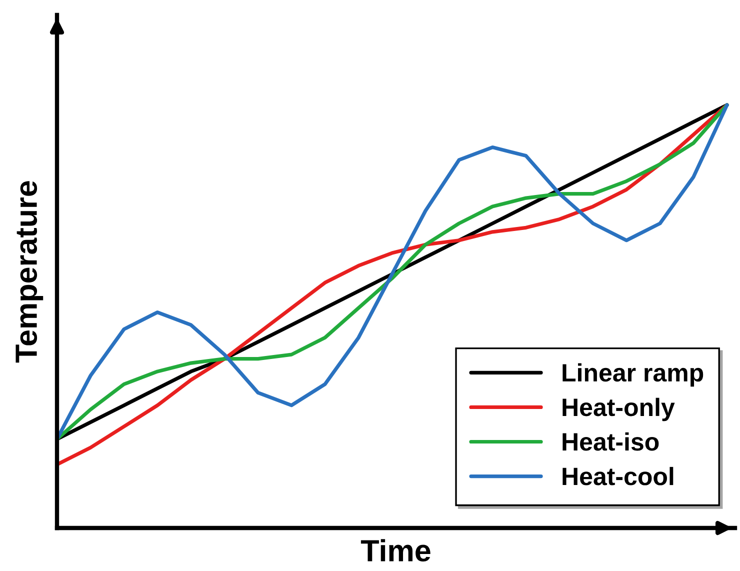  I want to click on legend-label: Linear ramp, so click(633, 375).